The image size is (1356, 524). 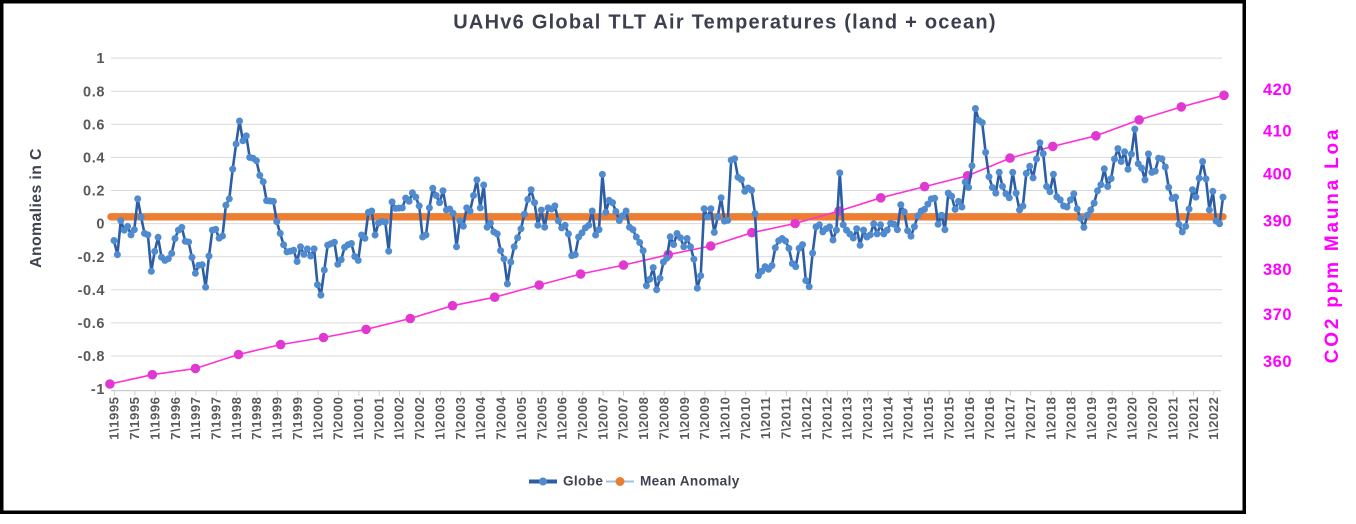 What do you see at coordinates (1332, 245) in the screenshot?
I see `svg-text: CO2 ppm Mauna Loa` at bounding box center [1332, 245].